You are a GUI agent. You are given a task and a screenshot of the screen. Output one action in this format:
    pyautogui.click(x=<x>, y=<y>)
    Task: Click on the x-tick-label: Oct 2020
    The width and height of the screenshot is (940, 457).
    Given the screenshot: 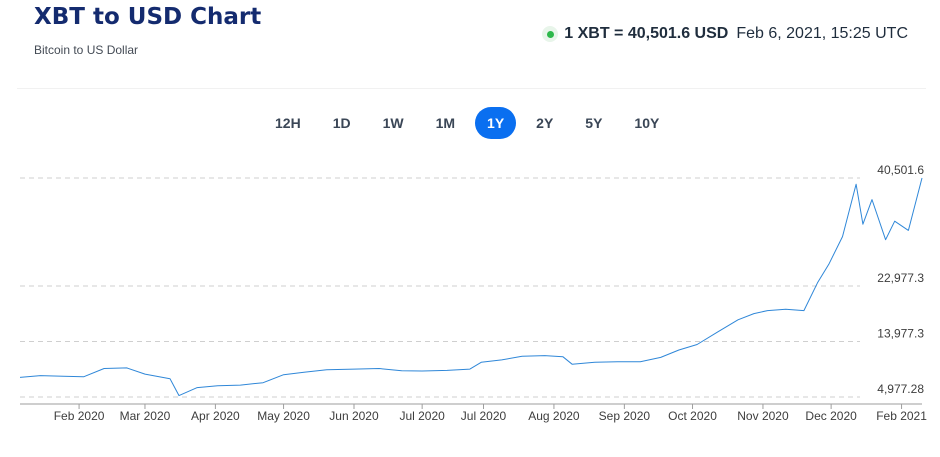 What is the action you would take?
    pyautogui.click(x=692, y=416)
    